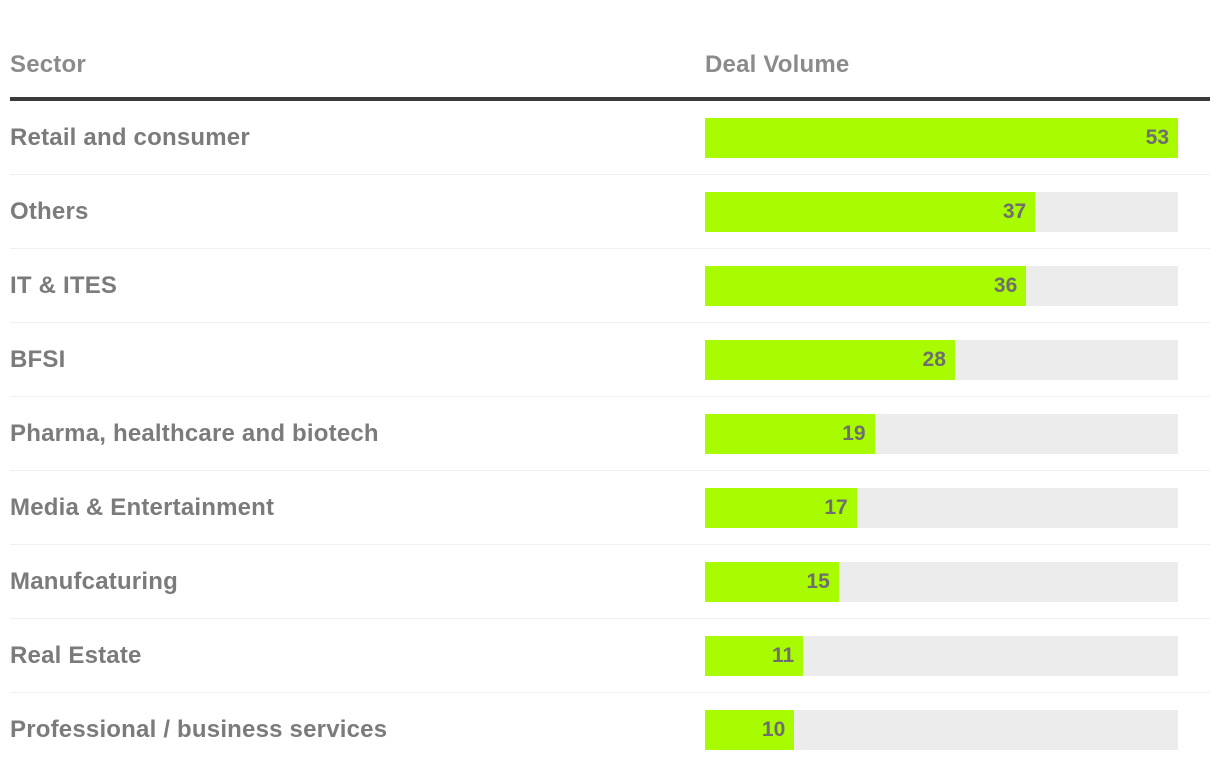  I want to click on deal-volume-bar: 15, so click(772, 581).